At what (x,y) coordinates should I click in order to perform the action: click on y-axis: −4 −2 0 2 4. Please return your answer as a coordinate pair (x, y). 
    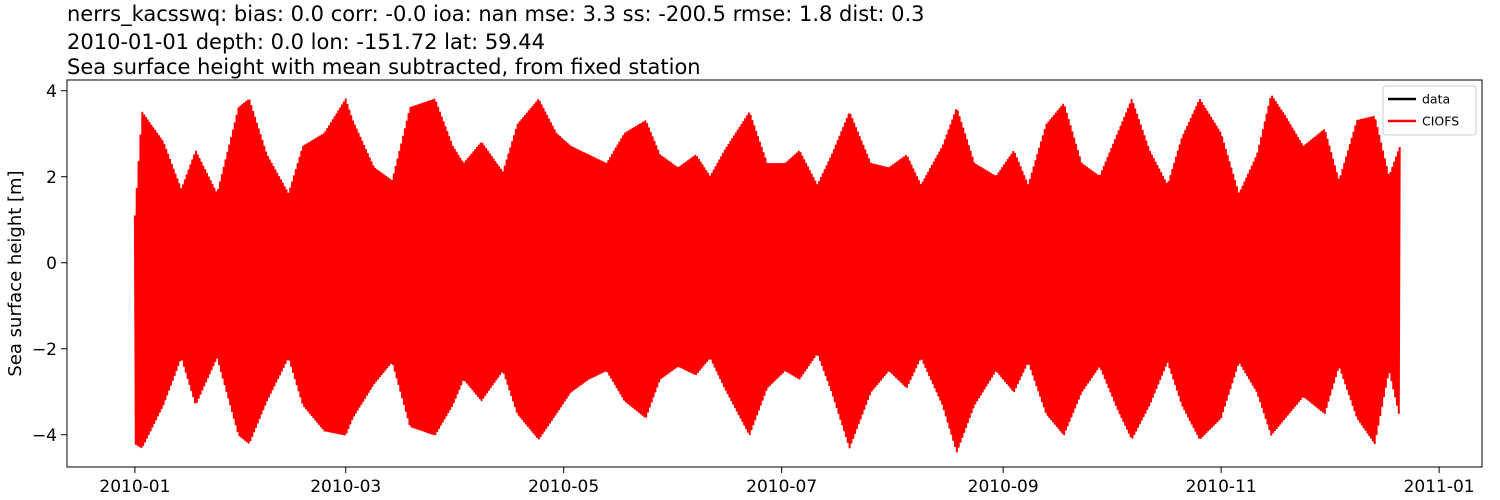
    Looking at the image, I should click on (49, 264).